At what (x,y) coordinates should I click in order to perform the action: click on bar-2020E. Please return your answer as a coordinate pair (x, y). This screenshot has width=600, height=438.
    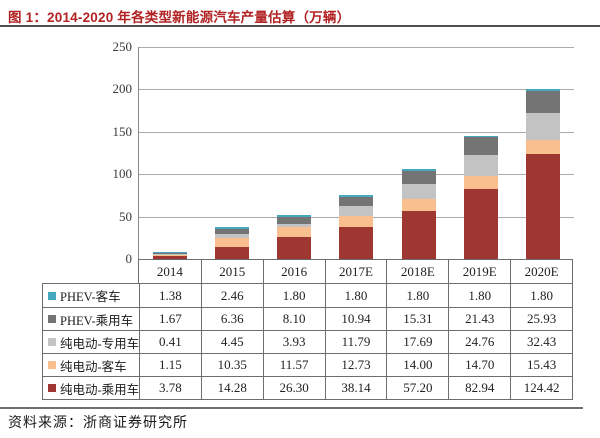
    Looking at the image, I should click on (543, 153).